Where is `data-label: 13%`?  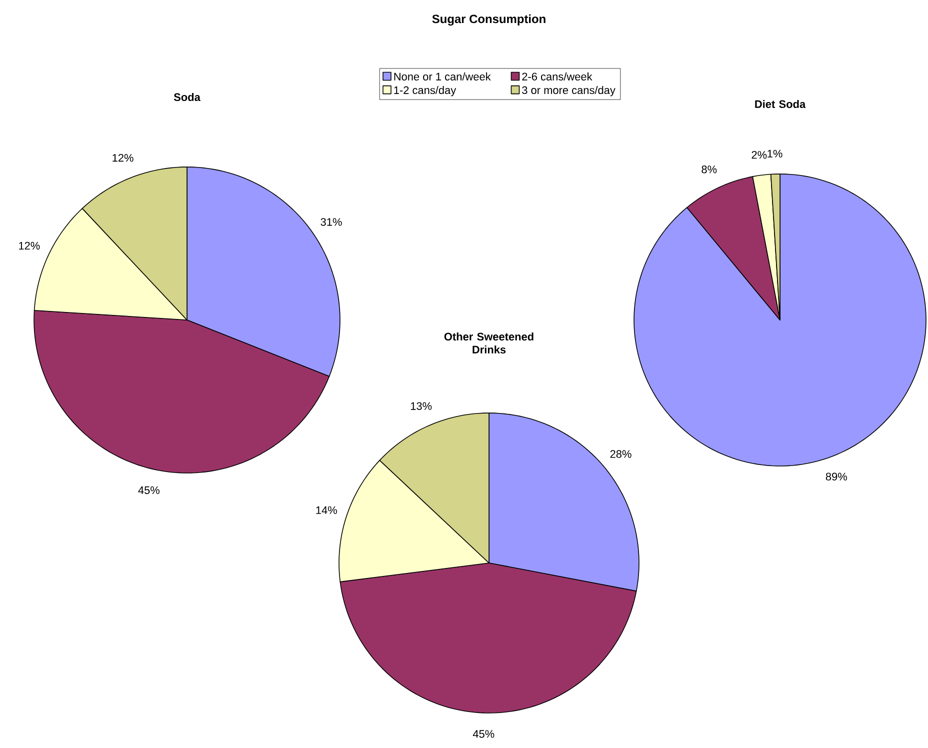 data-label: 13% is located at coordinates (421, 406).